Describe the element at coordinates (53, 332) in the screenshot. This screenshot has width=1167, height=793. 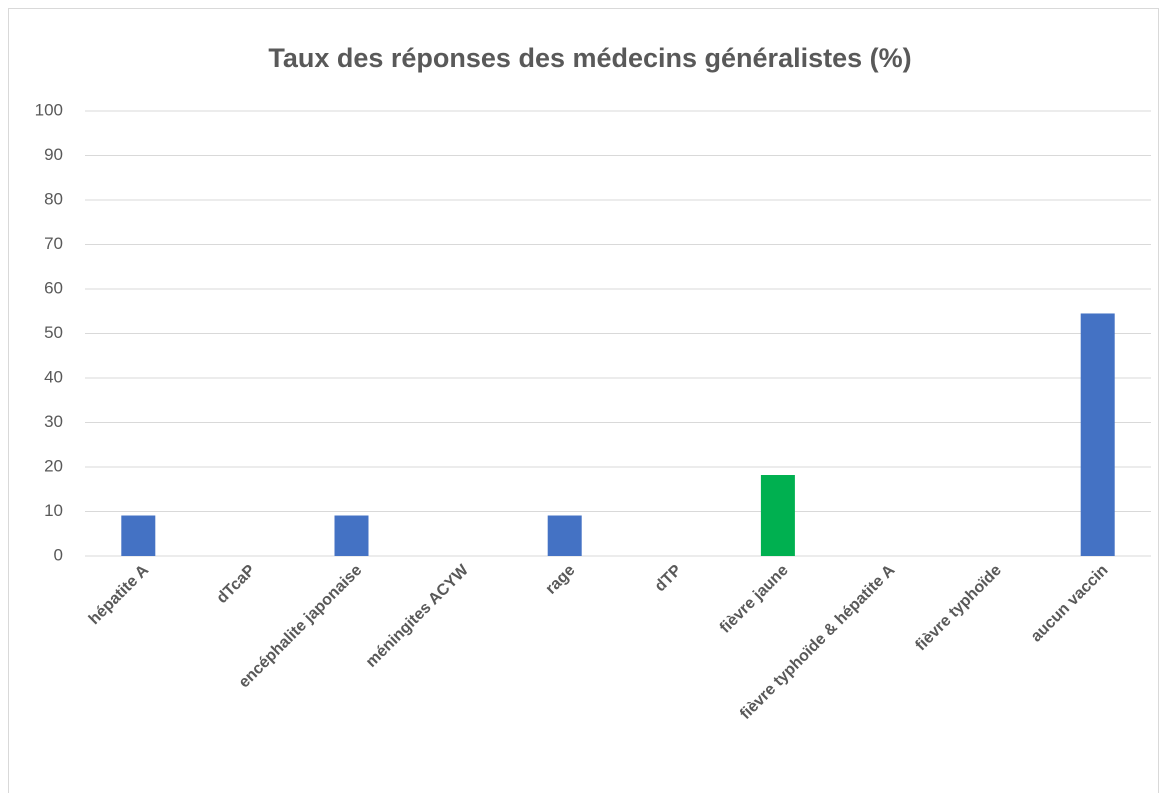
I see `y-tick-label: 50` at that location.